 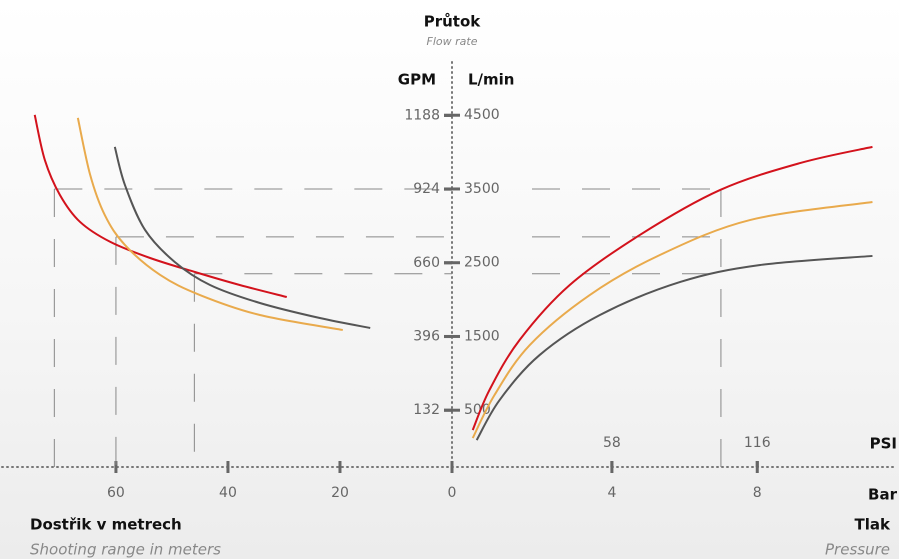 What do you see at coordinates (228, 493) in the screenshot?
I see `x-tick-label: 40` at bounding box center [228, 493].